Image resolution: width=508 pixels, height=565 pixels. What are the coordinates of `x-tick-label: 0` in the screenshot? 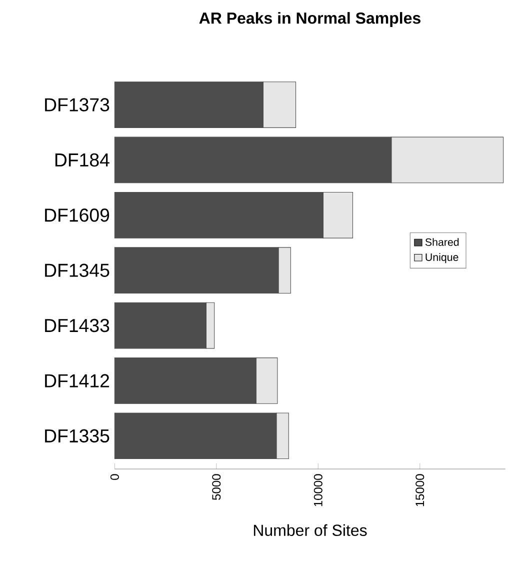 It's located at (114, 477).